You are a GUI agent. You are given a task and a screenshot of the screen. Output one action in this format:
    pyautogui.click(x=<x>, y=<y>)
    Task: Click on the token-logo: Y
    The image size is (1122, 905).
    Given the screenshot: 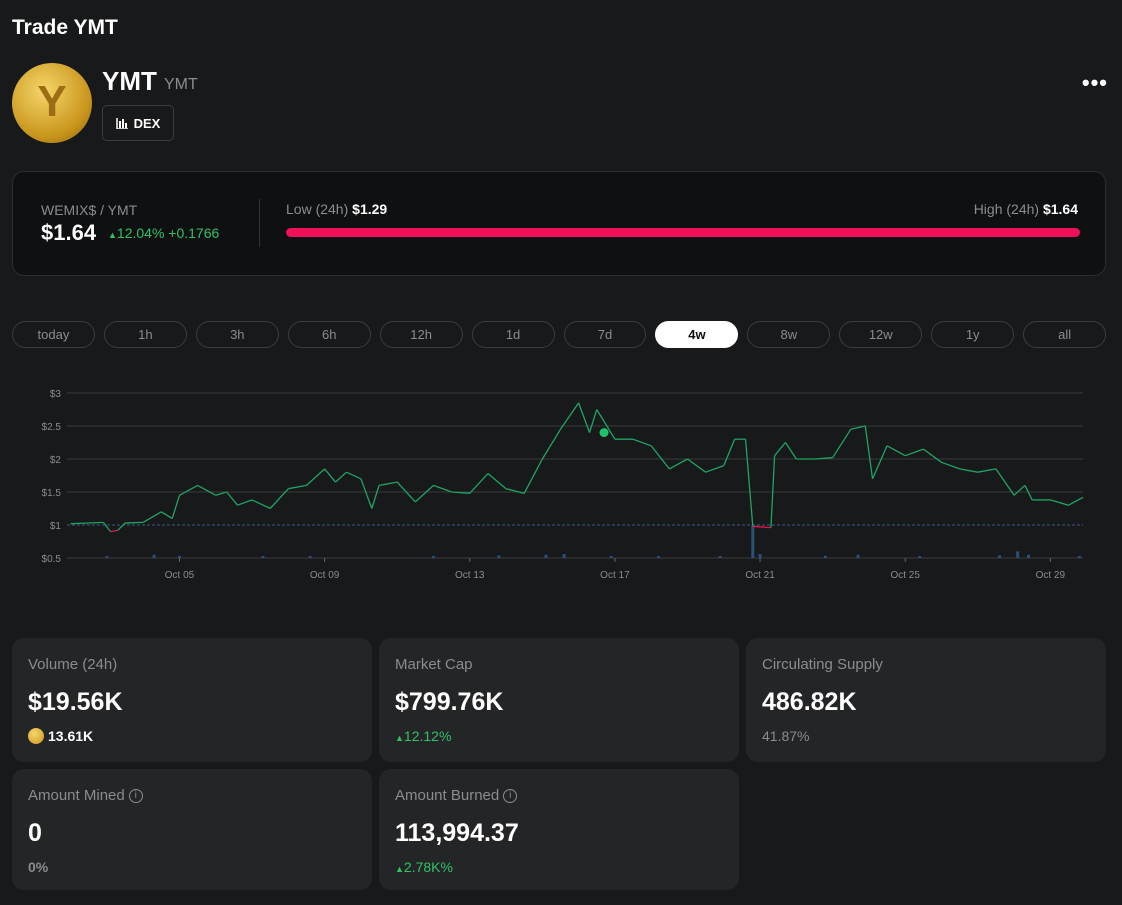 What is the action you would take?
    pyautogui.click(x=52, y=103)
    